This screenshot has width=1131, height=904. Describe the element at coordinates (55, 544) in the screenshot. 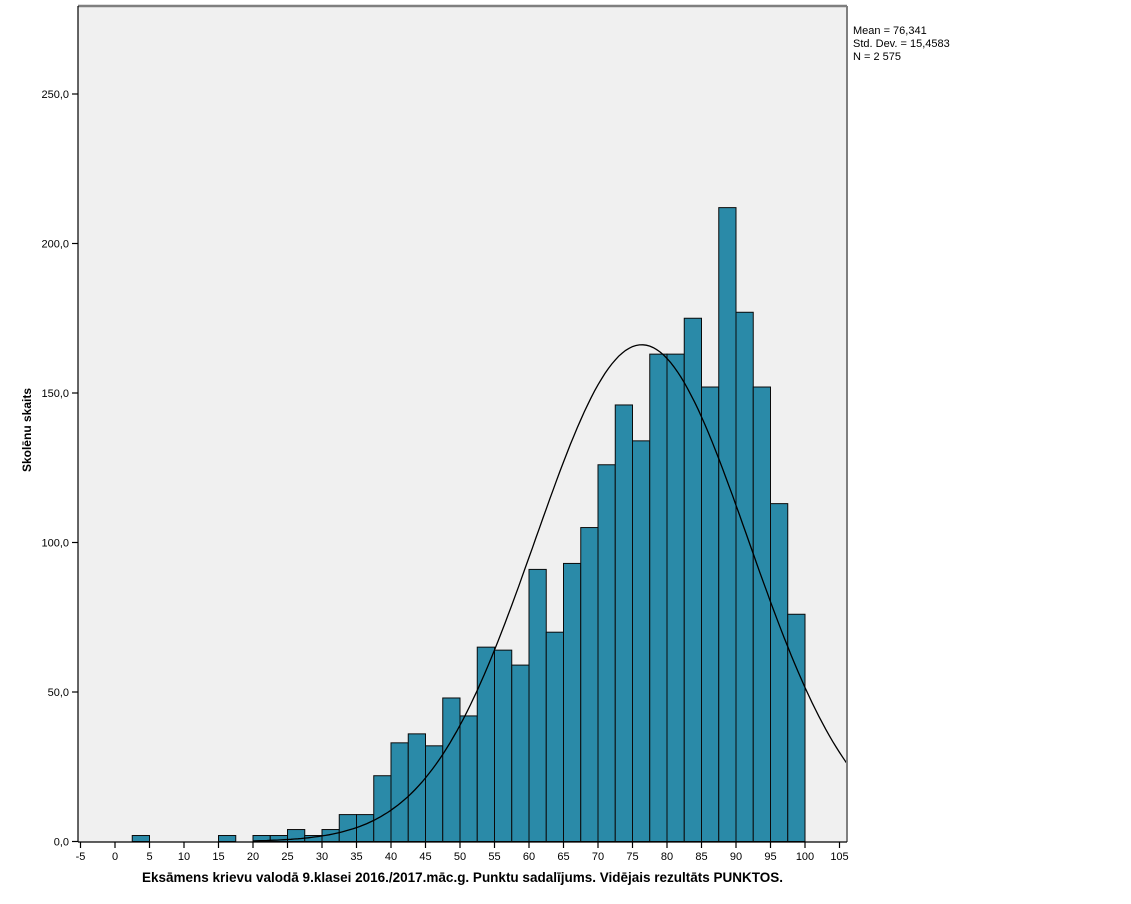

I see `y-tick-label: 100,0` at that location.